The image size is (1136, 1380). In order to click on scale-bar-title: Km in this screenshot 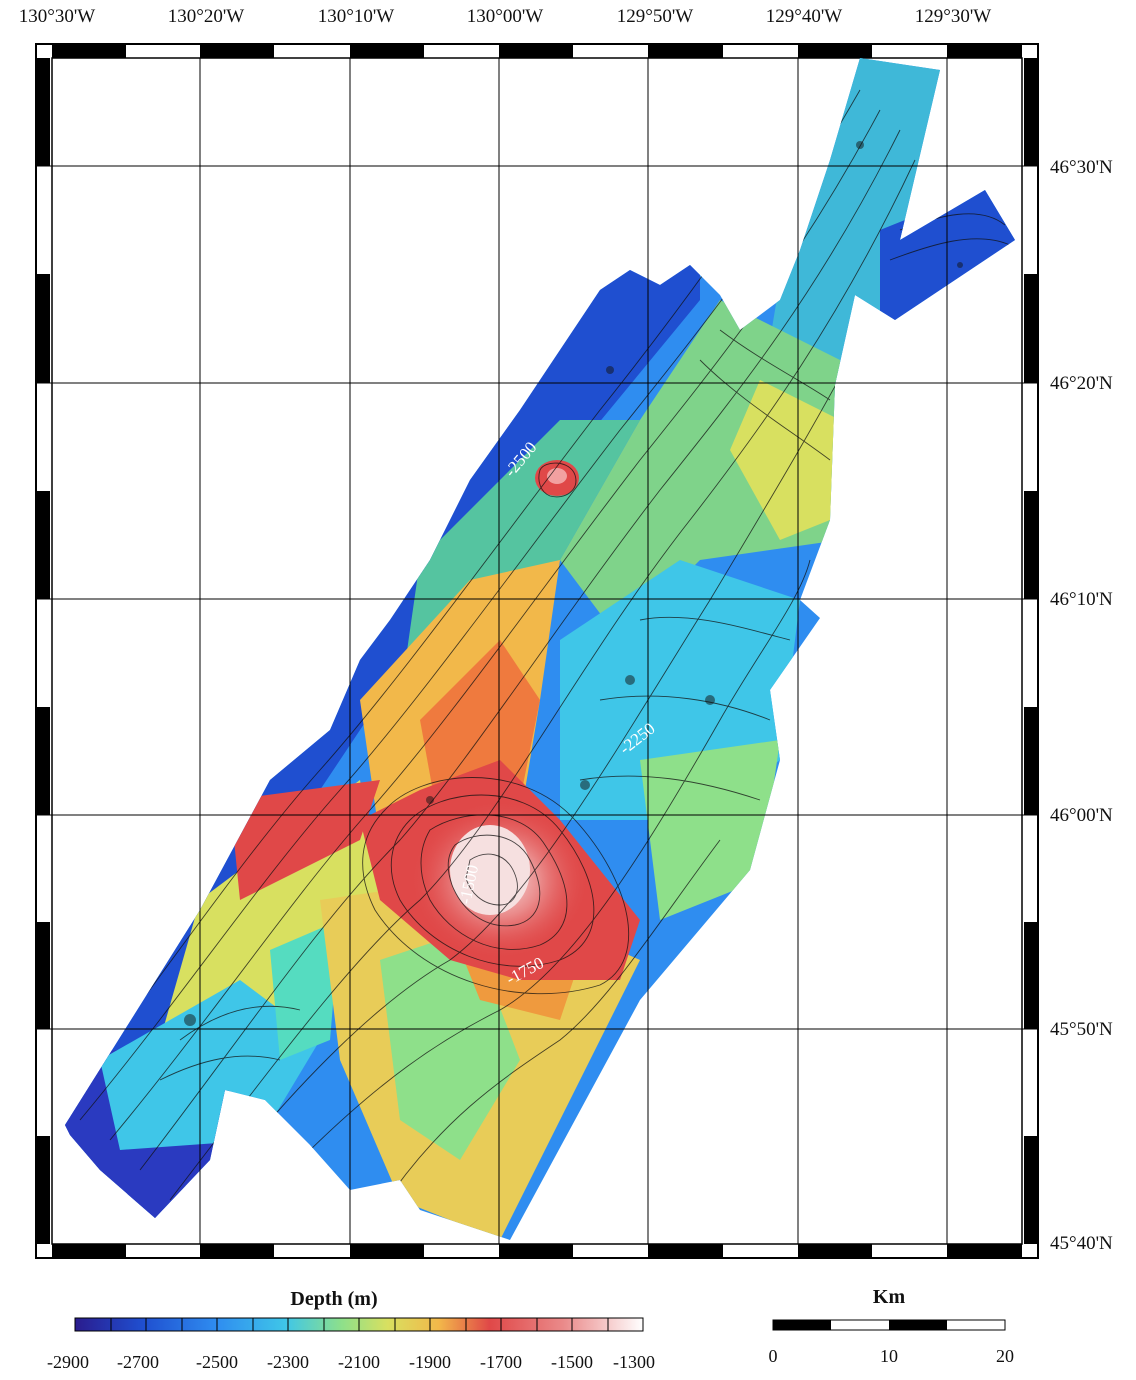, I will do `click(889, 1297)`.